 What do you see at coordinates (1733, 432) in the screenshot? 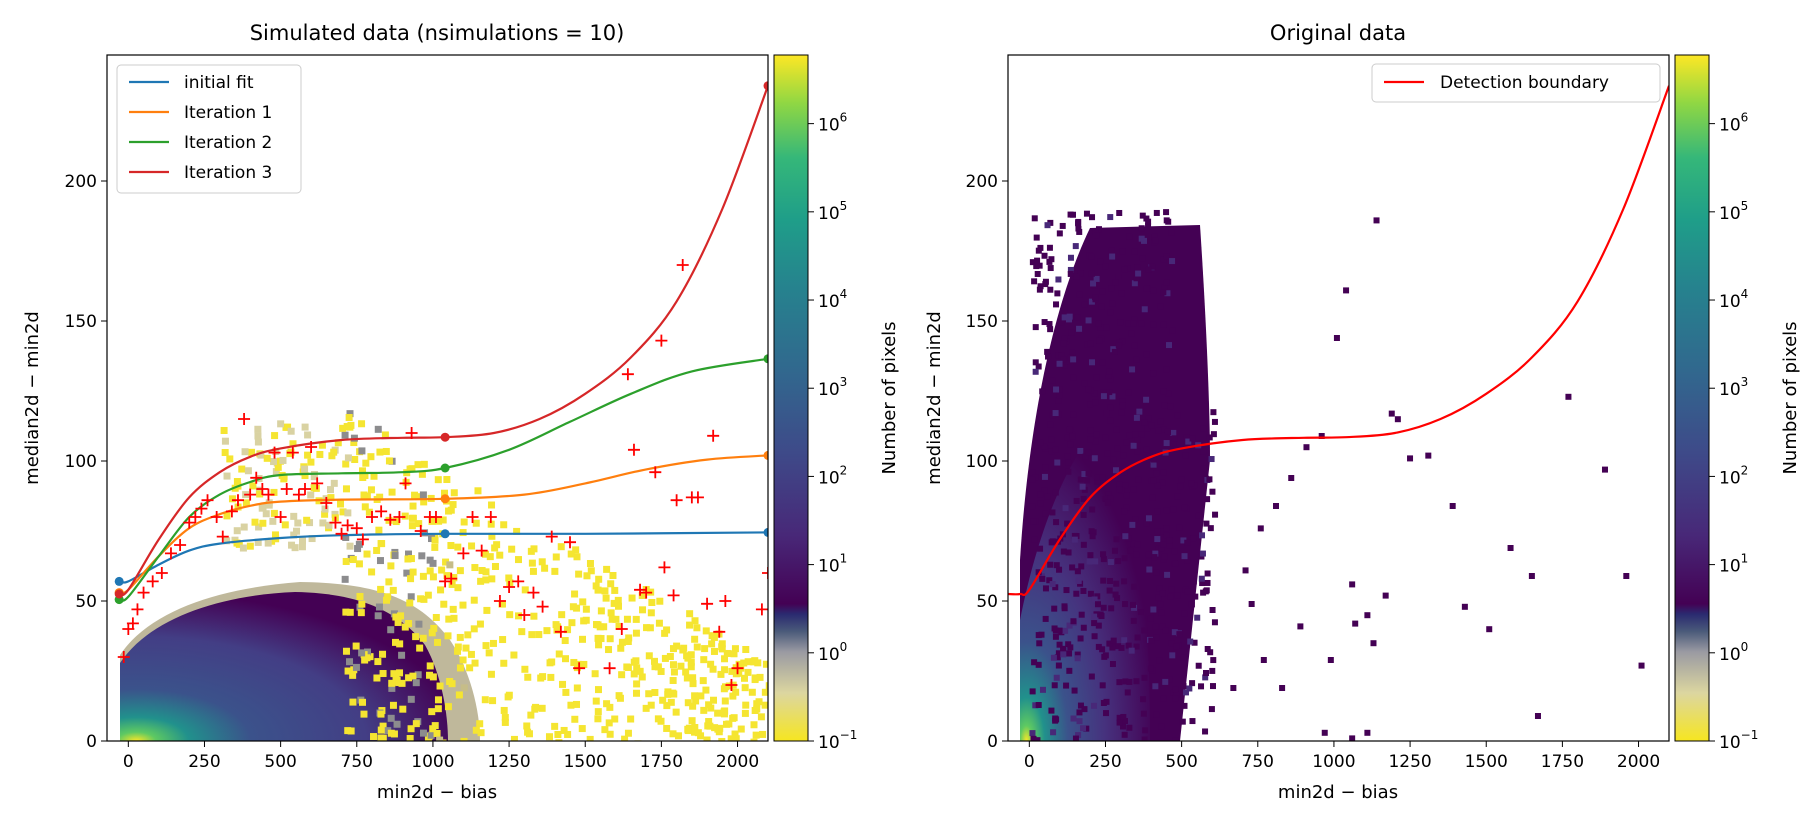
I see `right-colorbar-ticks: 10⁻¹ 10⁰ 10¹ 10² 10³ 10⁴ 10⁵ 10⁶` at bounding box center [1733, 432].